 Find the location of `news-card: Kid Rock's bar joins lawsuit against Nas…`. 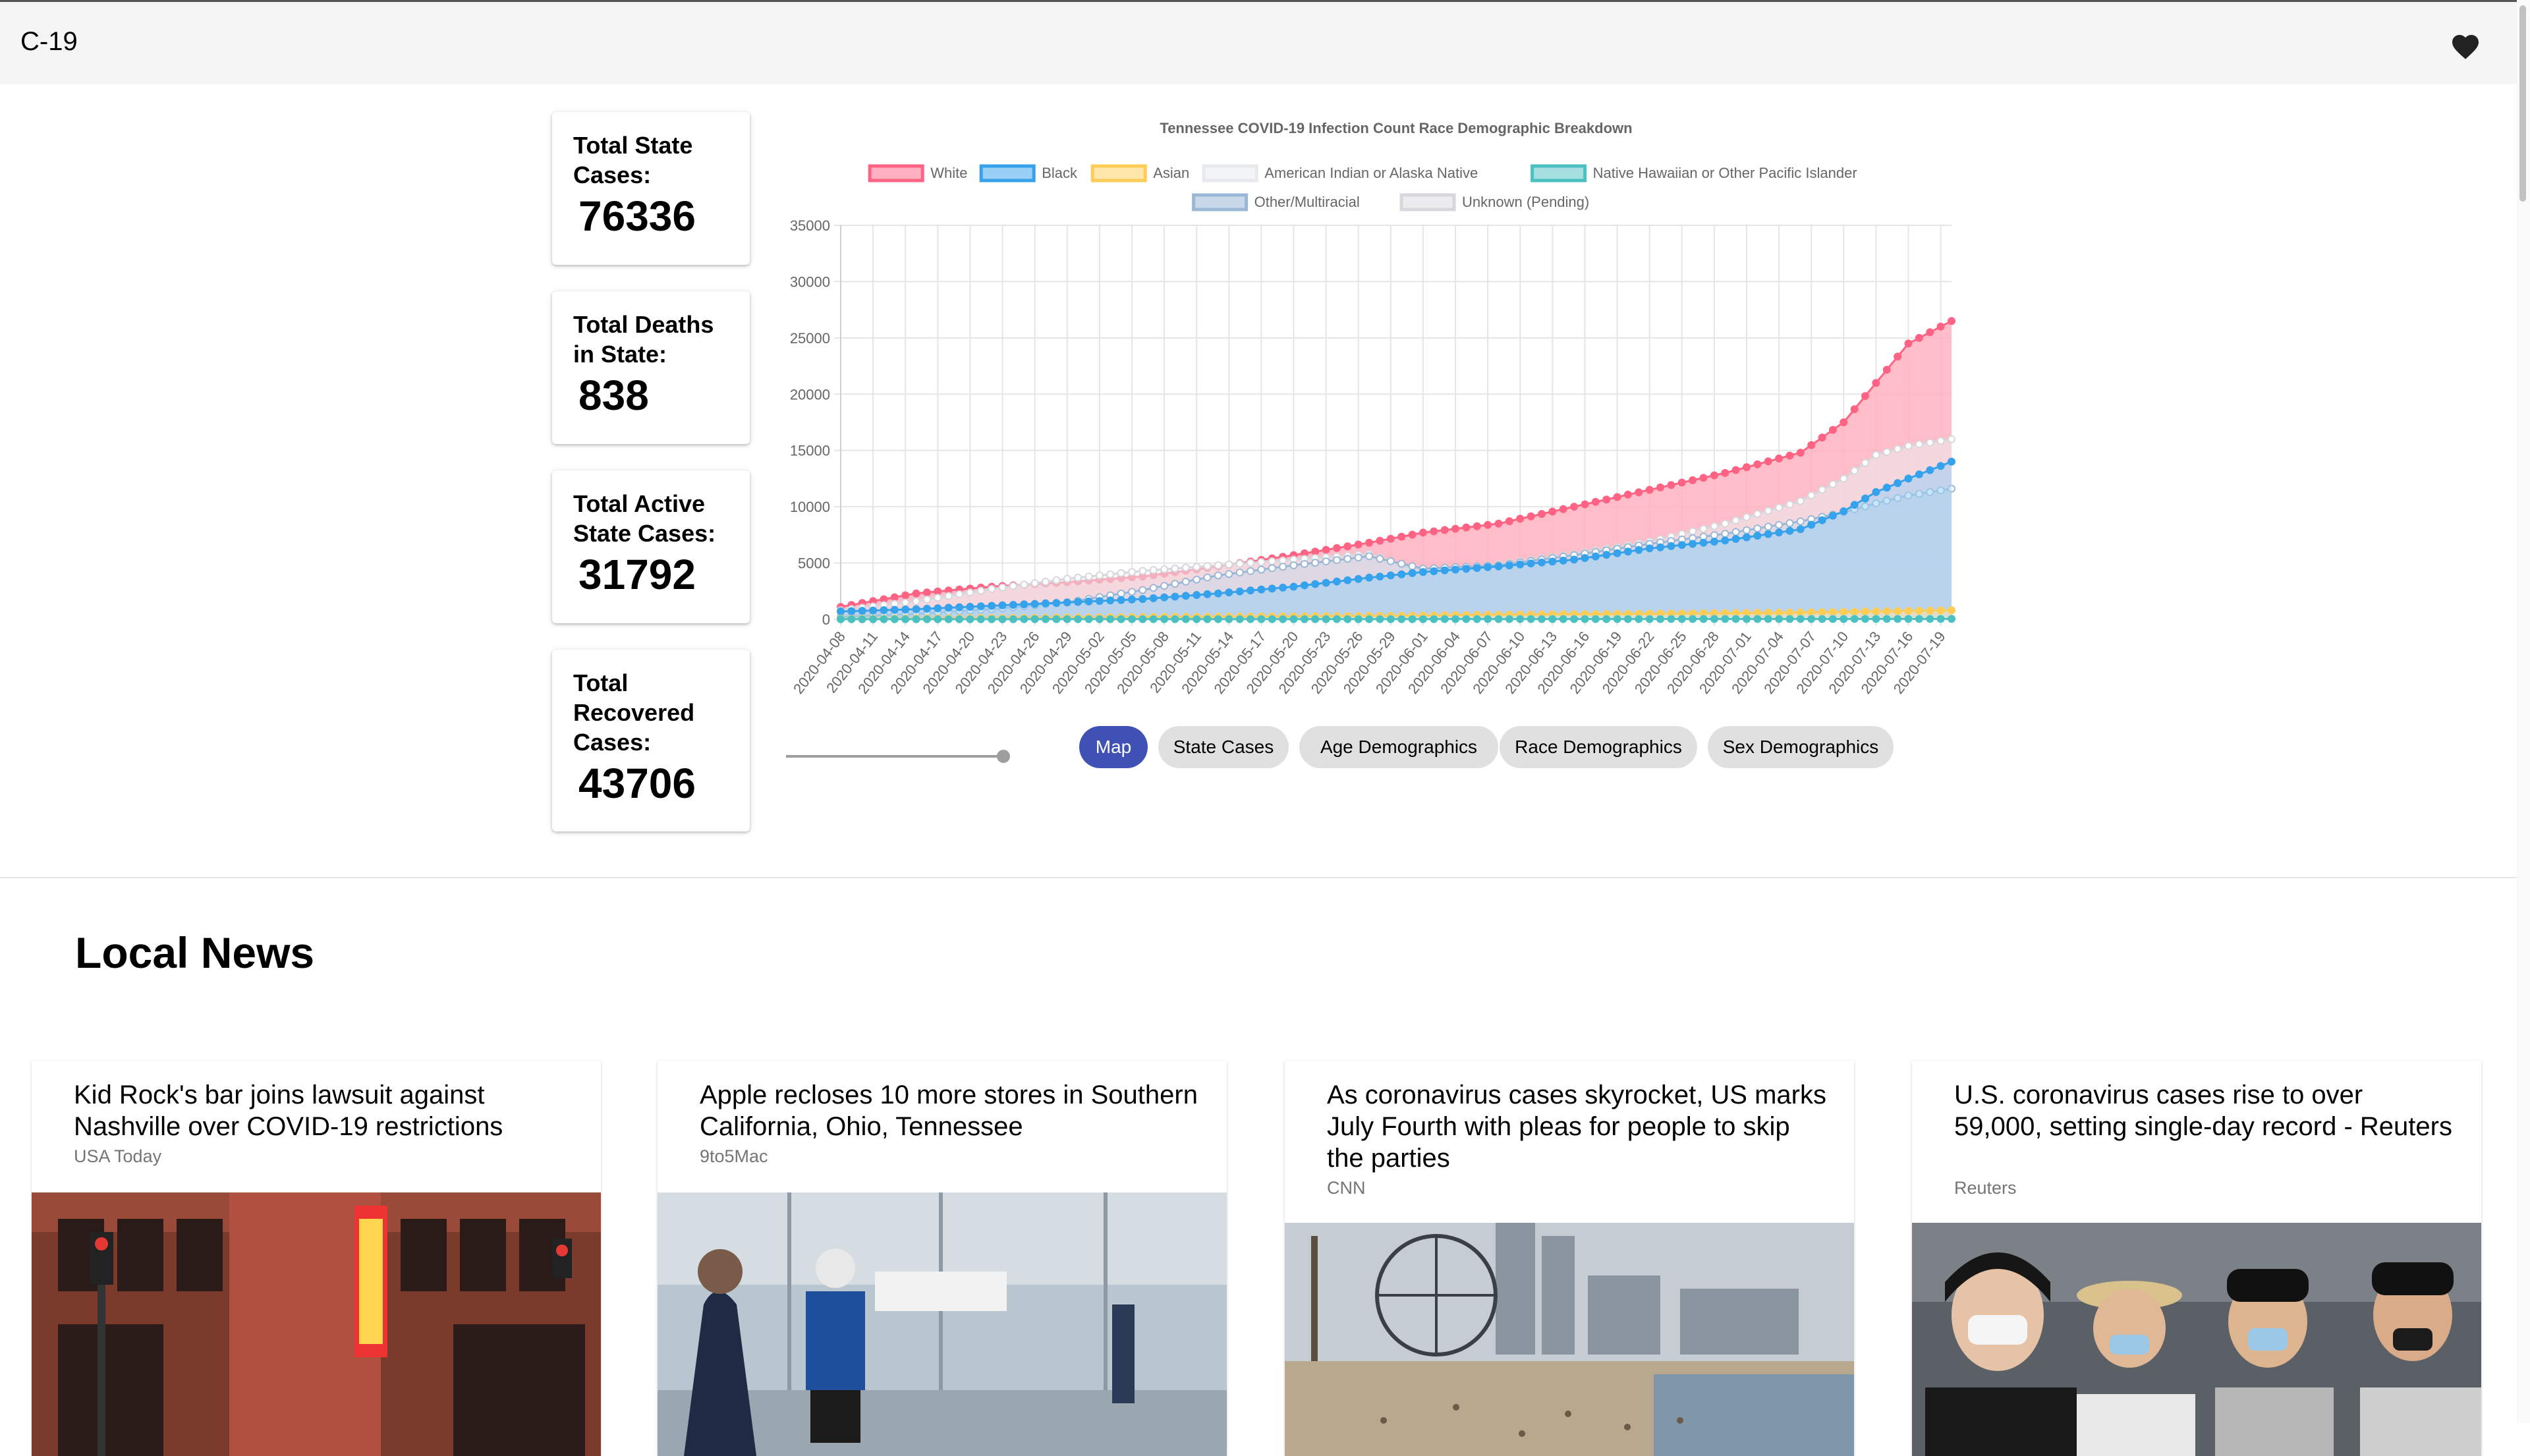

news-card: Kid Rock's bar joins lawsuit against Nas… is located at coordinates (316, 1258).